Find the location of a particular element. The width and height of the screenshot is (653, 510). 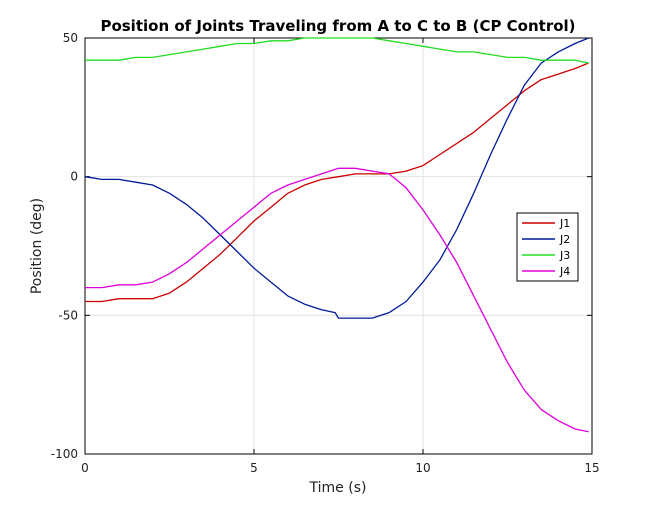

legend: J1 J2 J3 J4 is located at coordinates (547, 247).